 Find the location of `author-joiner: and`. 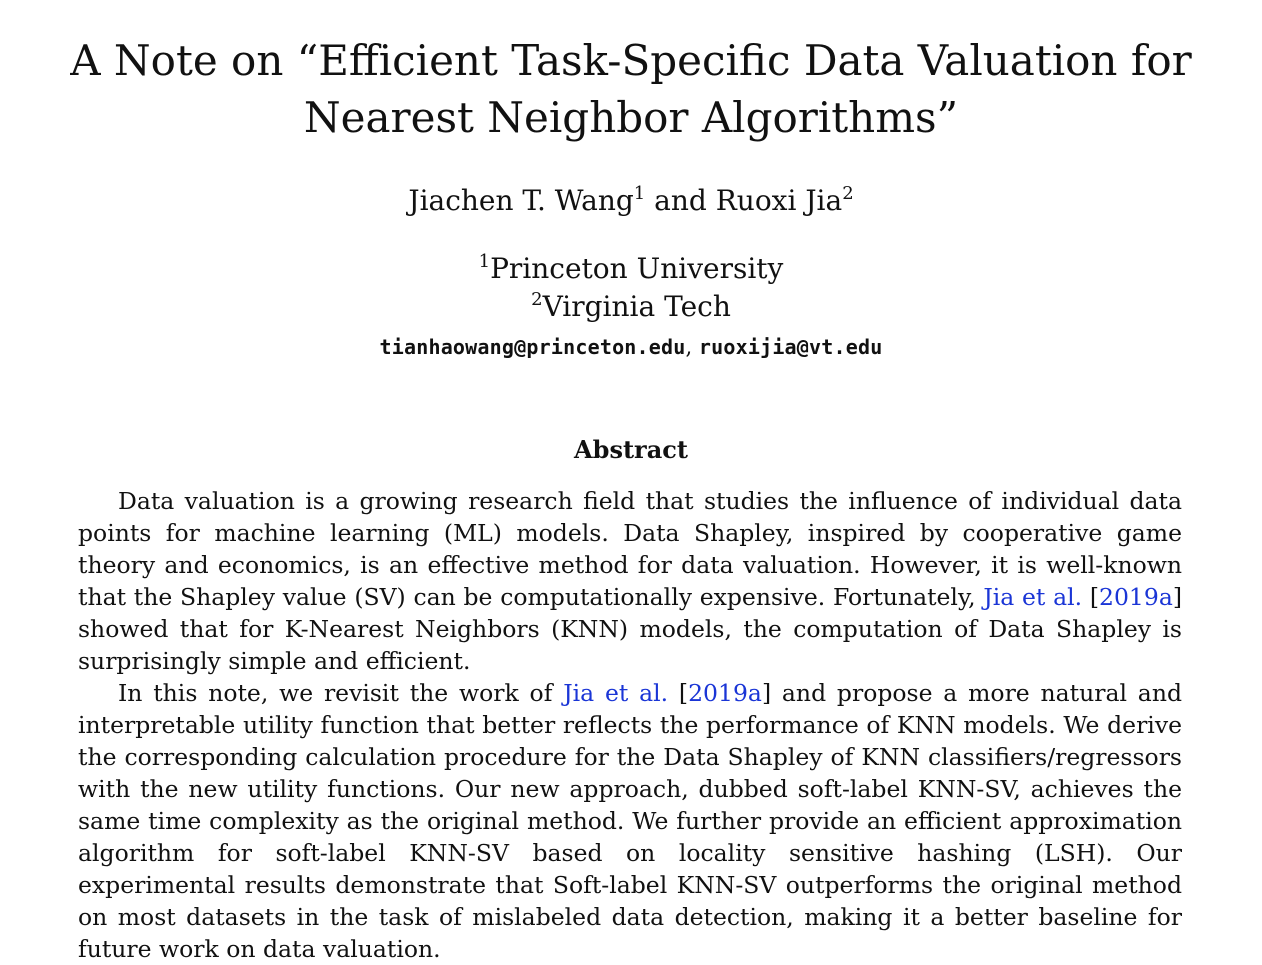

author-joiner: and is located at coordinates (680, 200).